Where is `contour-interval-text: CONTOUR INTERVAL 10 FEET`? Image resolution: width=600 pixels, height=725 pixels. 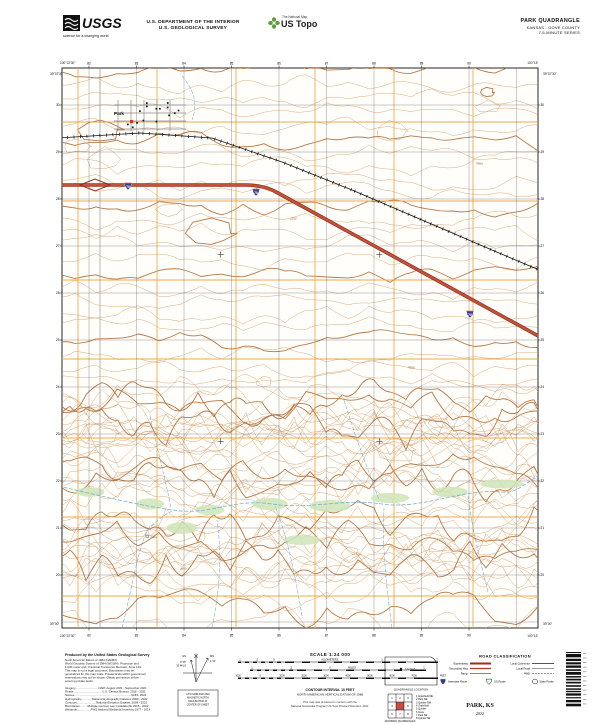 contour-interval-text: CONTOUR INTERVAL 10 FEET is located at coordinates (331, 690).